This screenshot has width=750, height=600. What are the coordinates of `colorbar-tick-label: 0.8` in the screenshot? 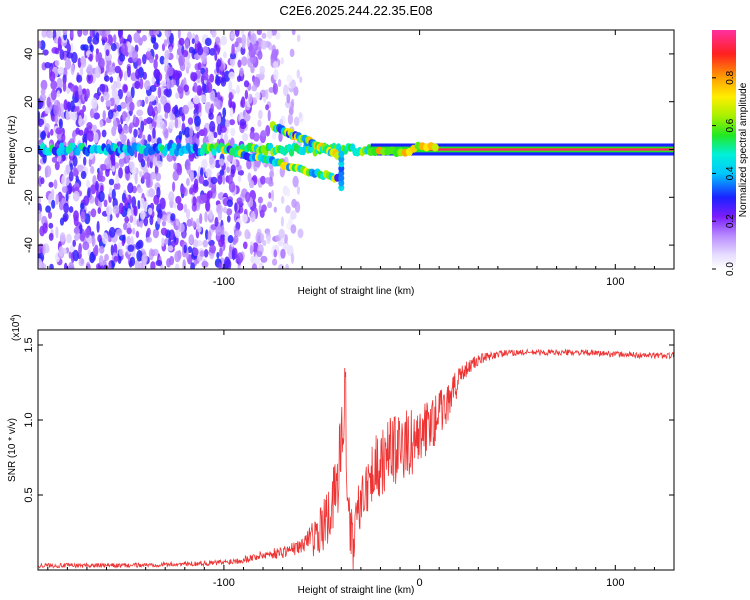 It's located at (730, 77).